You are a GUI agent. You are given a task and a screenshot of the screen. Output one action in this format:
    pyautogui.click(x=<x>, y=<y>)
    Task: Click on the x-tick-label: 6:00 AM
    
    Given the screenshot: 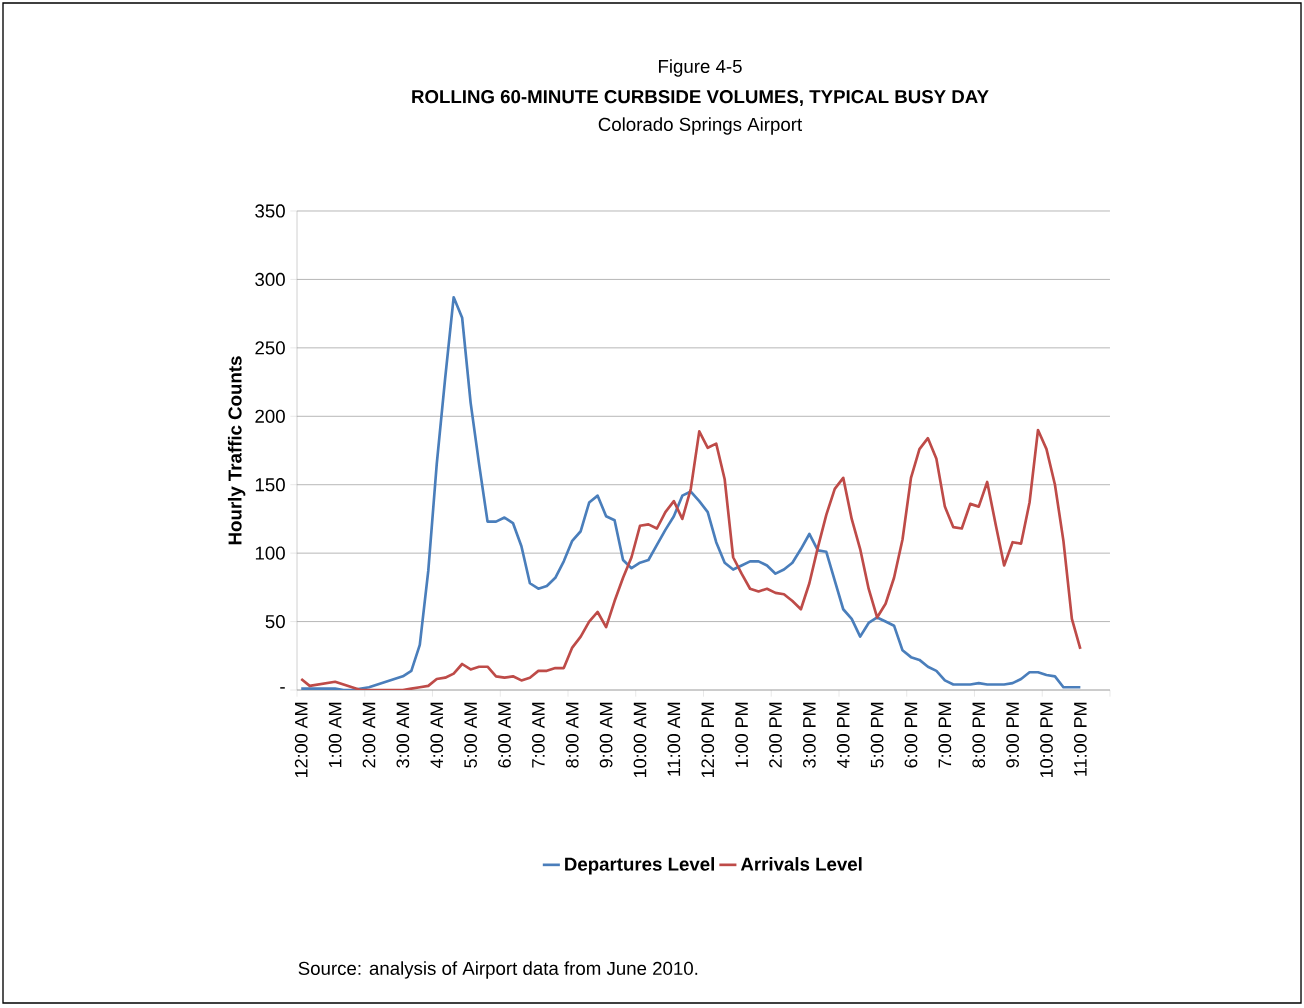 What is the action you would take?
    pyautogui.click(x=504, y=735)
    